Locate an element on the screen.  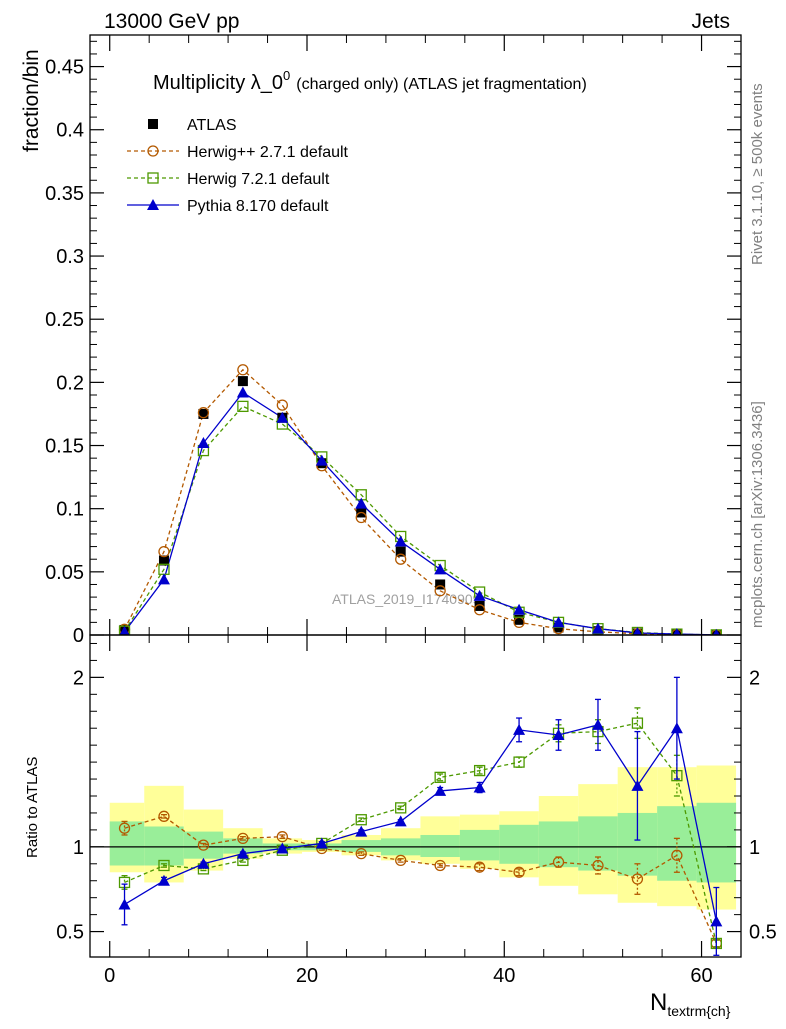
main-ytick-label: 0.15 is located at coordinates (64, 447).